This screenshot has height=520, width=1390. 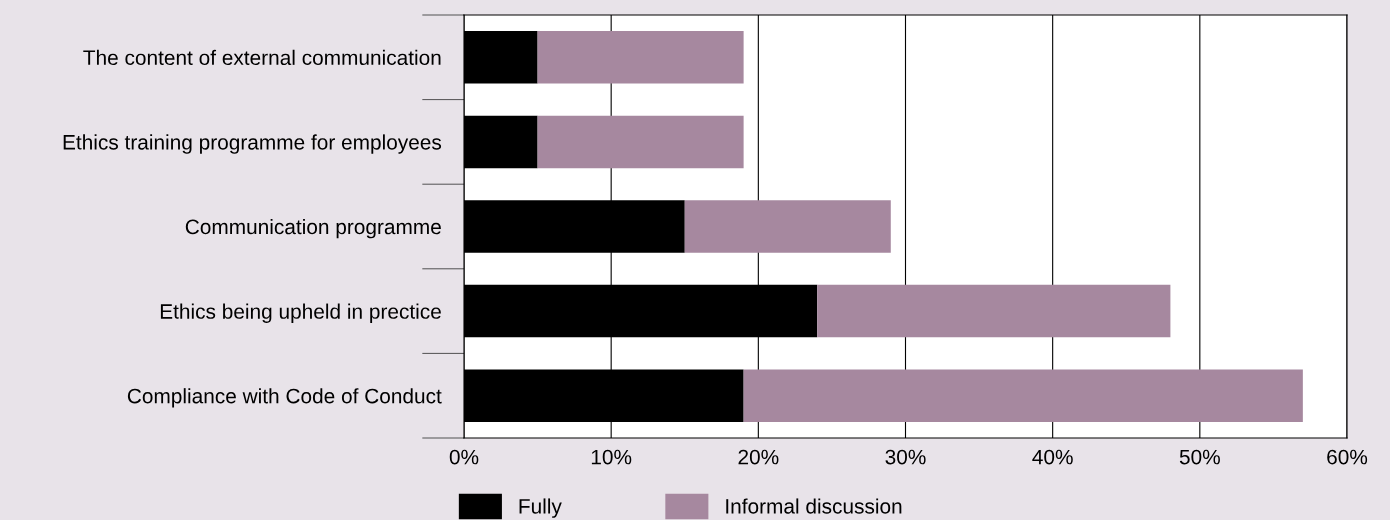 What do you see at coordinates (758, 457) in the screenshot?
I see `x-tick-label: 20%` at bounding box center [758, 457].